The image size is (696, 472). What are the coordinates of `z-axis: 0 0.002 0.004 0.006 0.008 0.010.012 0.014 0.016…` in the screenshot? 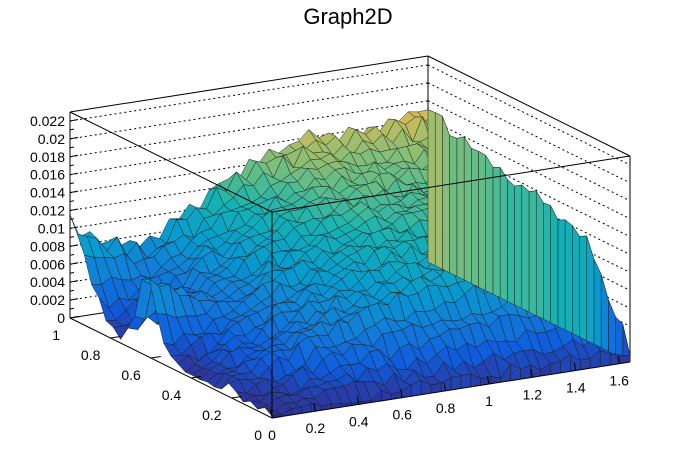 It's located at (54, 219).